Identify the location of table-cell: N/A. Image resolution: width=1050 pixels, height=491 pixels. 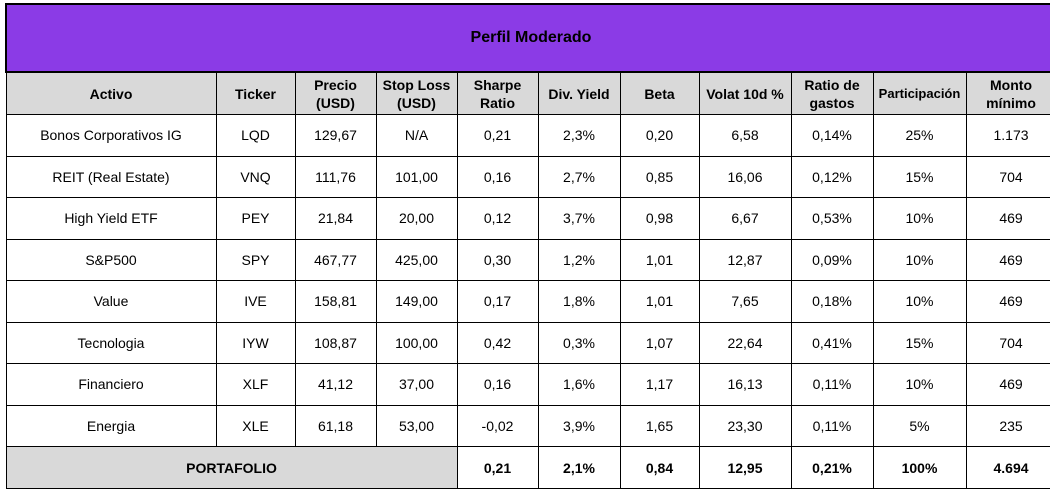
(416, 135).